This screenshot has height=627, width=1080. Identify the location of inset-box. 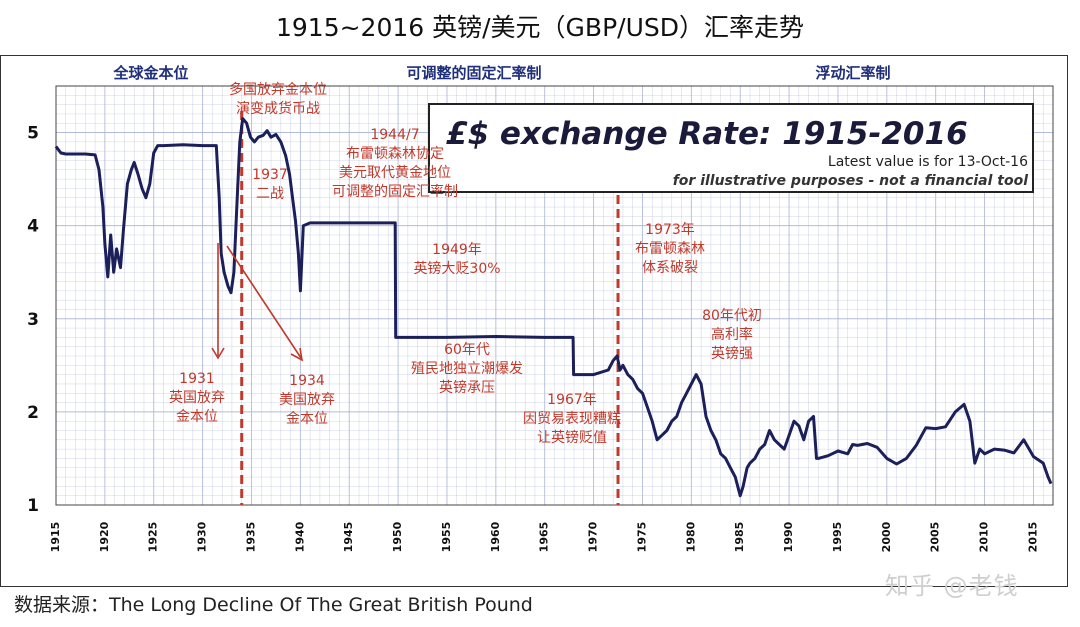
(731, 148).